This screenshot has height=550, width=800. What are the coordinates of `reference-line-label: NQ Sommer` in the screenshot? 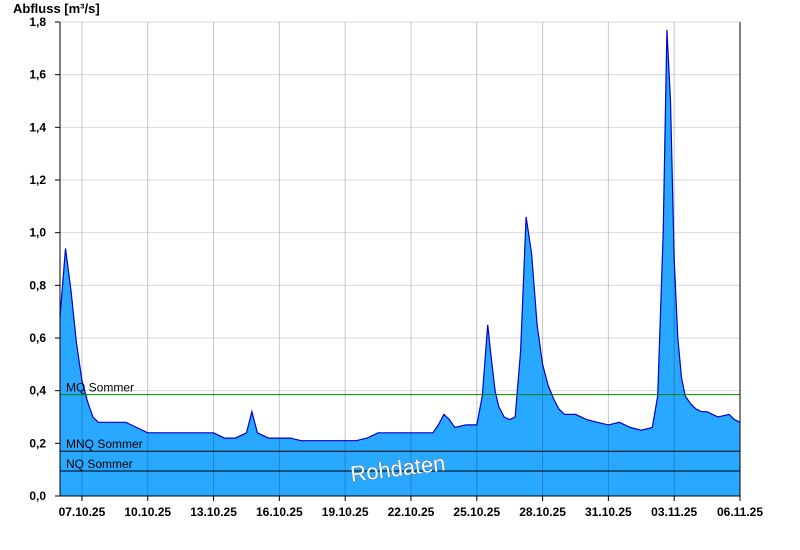 It's located at (99, 464).